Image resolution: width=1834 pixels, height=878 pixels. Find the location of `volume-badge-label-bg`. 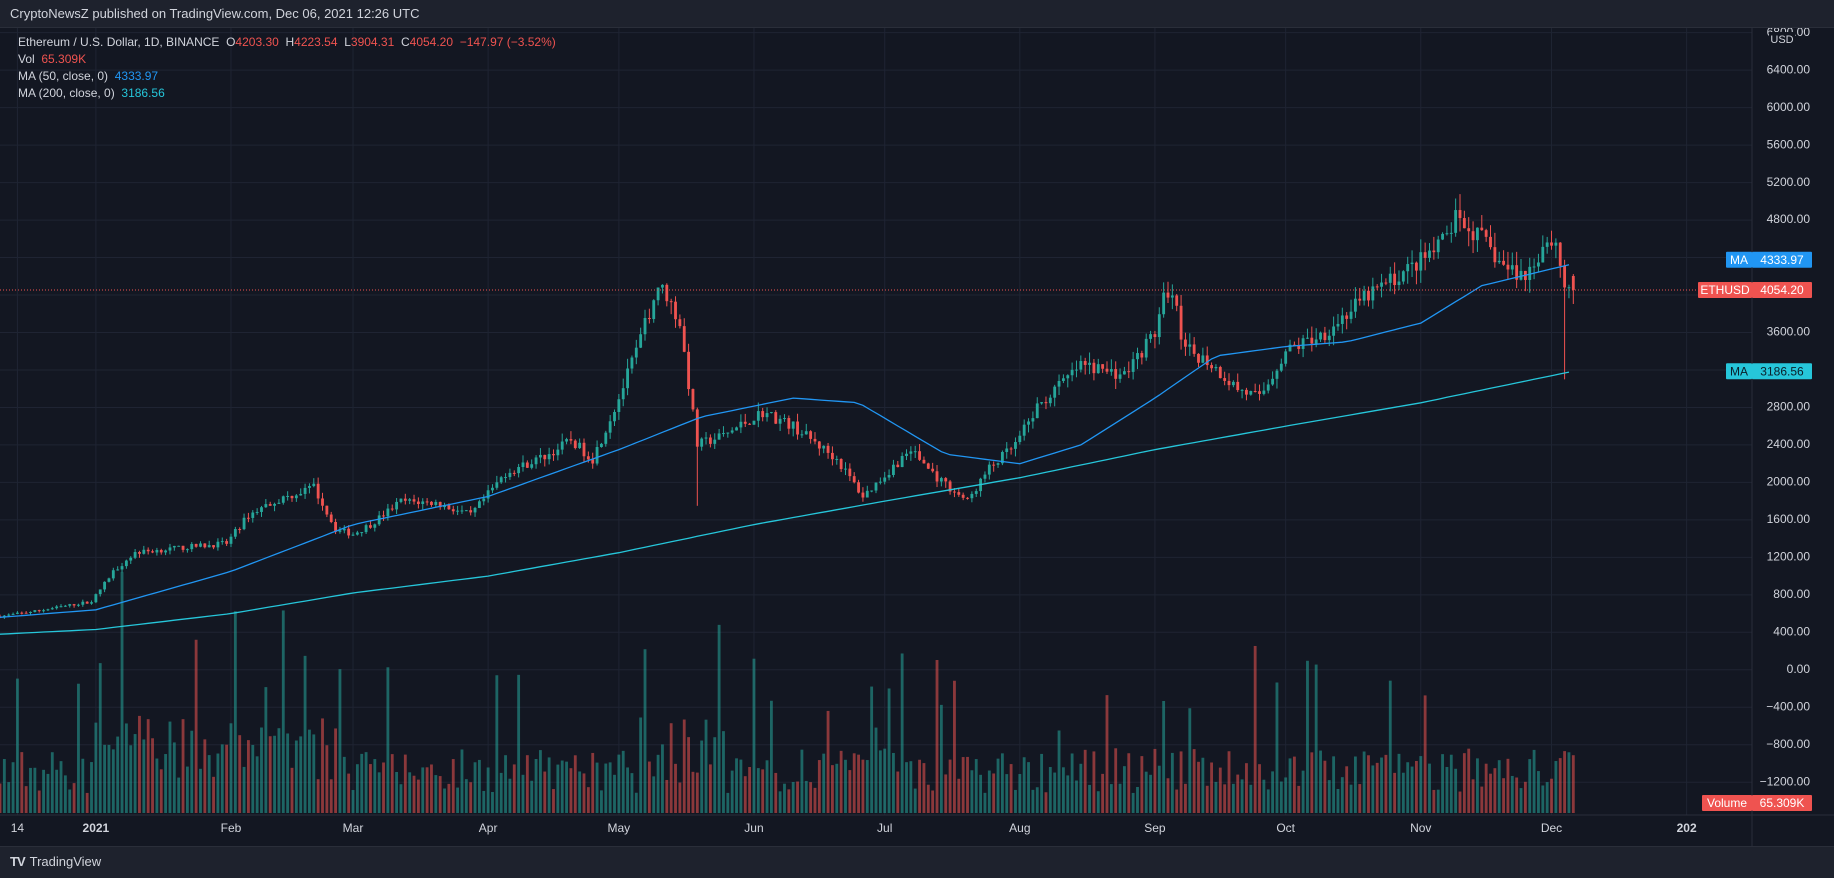

volume-badge-label-bg is located at coordinates (1727, 803).